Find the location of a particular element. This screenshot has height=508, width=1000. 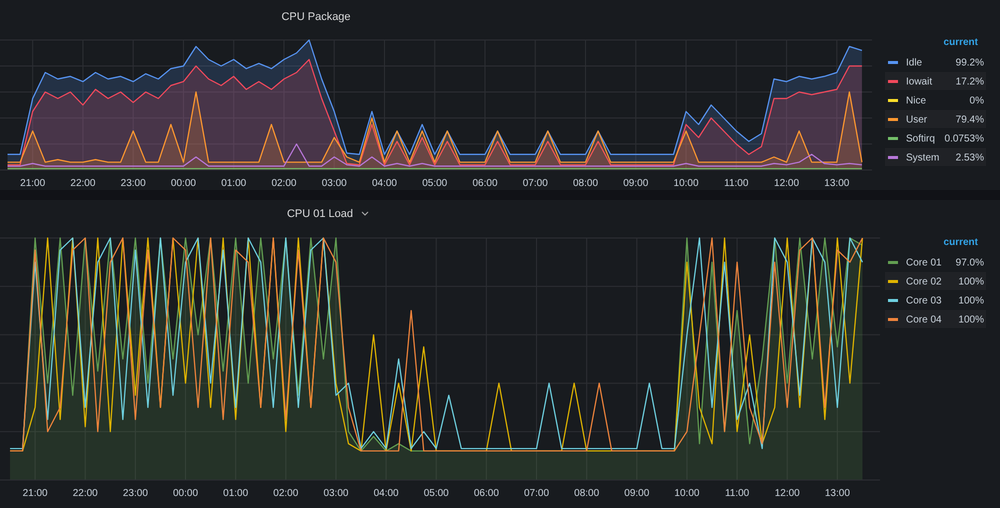

legend-label: Nice is located at coordinates (916, 101).